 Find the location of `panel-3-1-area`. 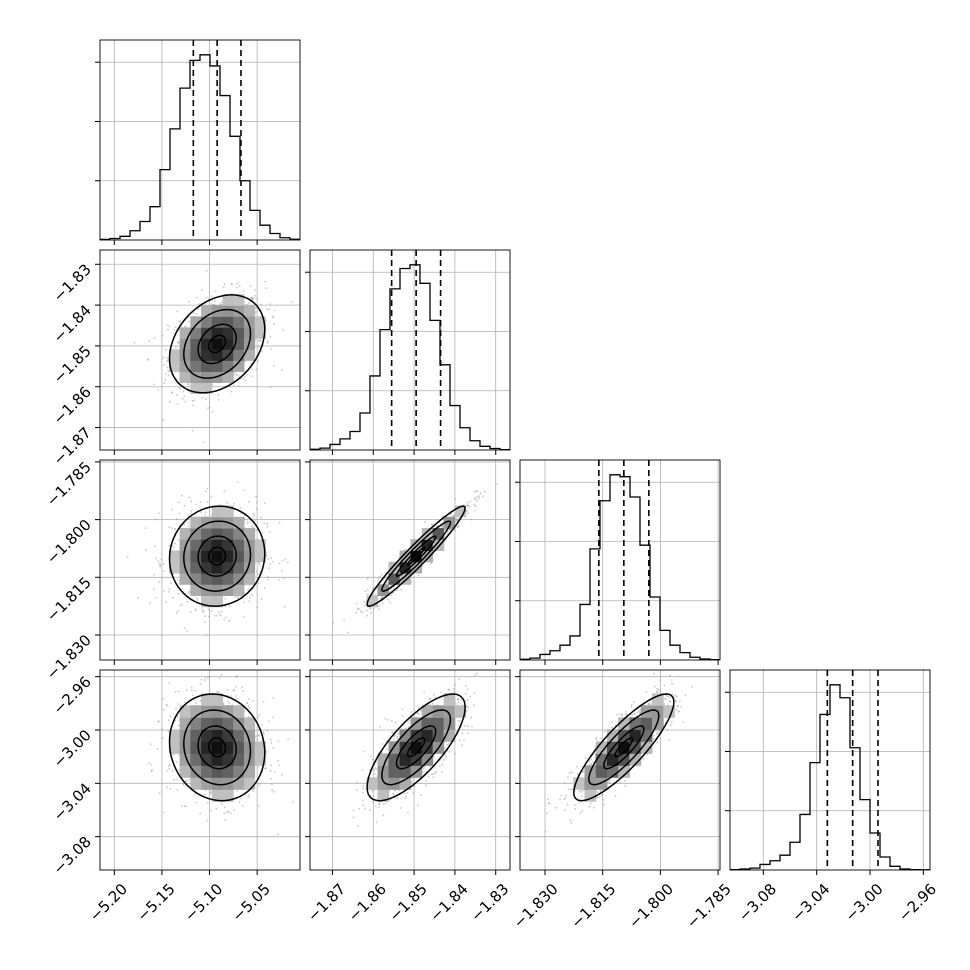

panel-3-1-area is located at coordinates (410, 770).